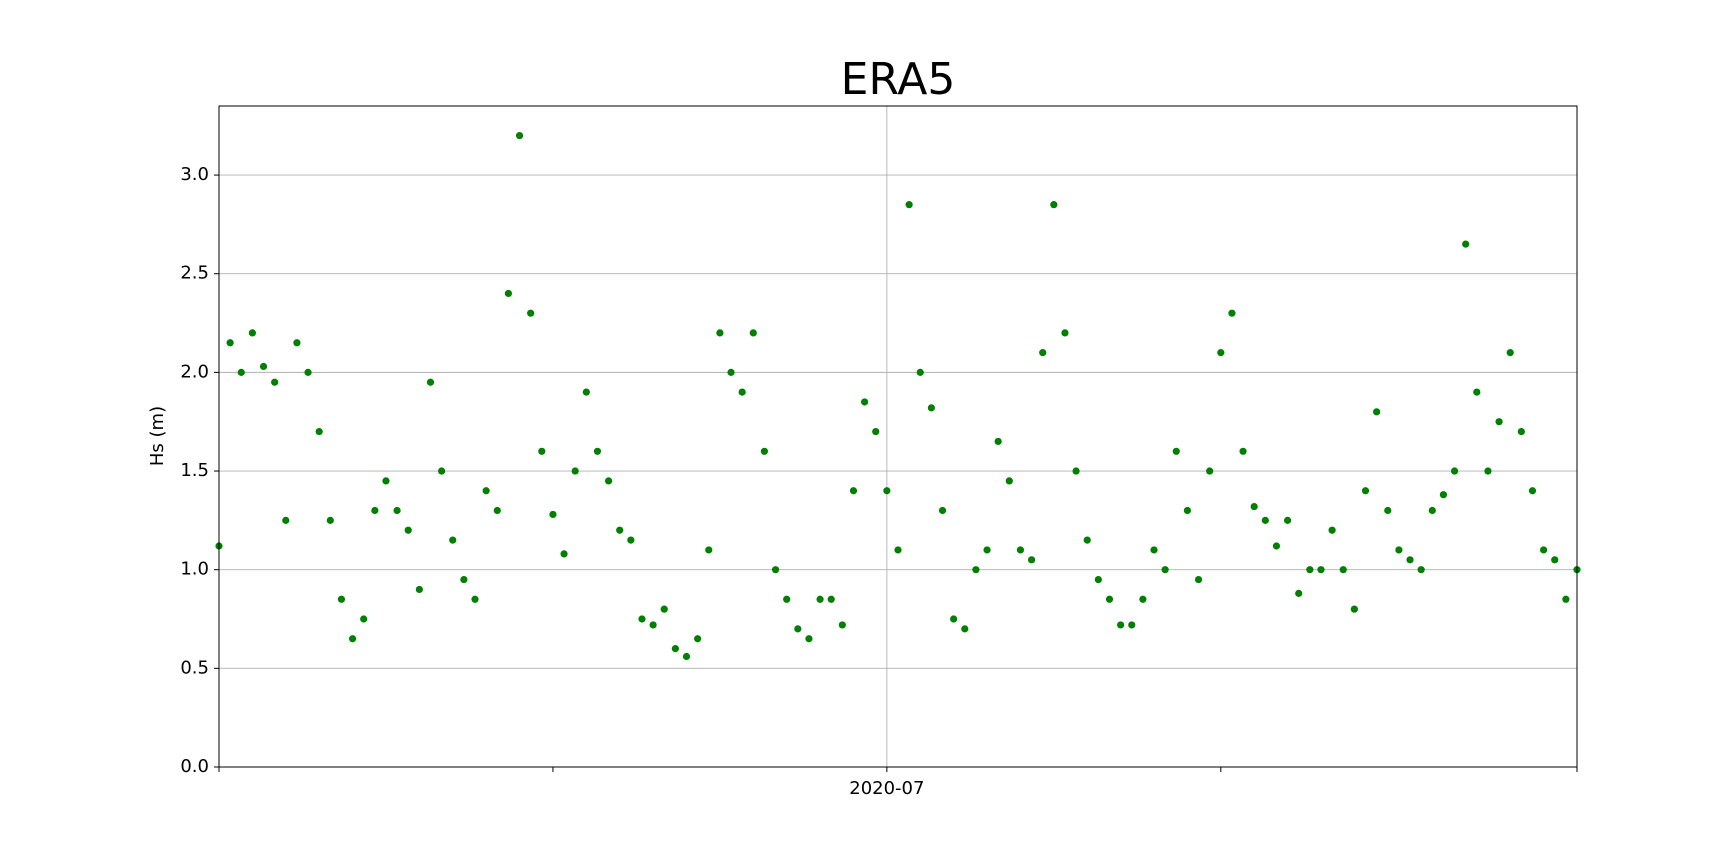 Image resolution: width=1728 pixels, height=864 pixels. Describe the element at coordinates (194, 371) in the screenshot. I see `y-tick-label: 2.0` at that location.